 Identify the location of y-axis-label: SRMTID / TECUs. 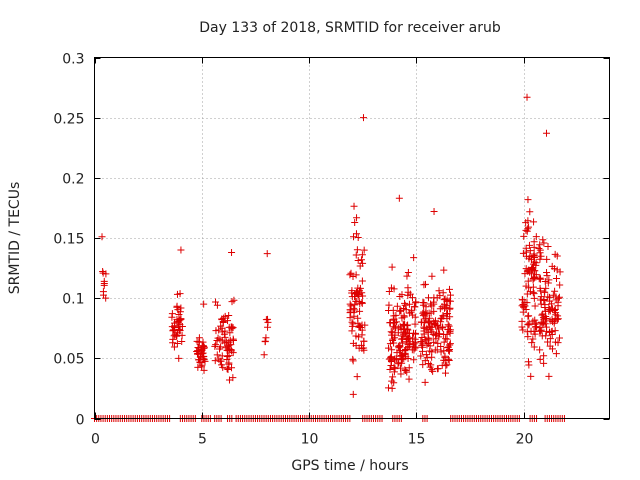
(15, 238).